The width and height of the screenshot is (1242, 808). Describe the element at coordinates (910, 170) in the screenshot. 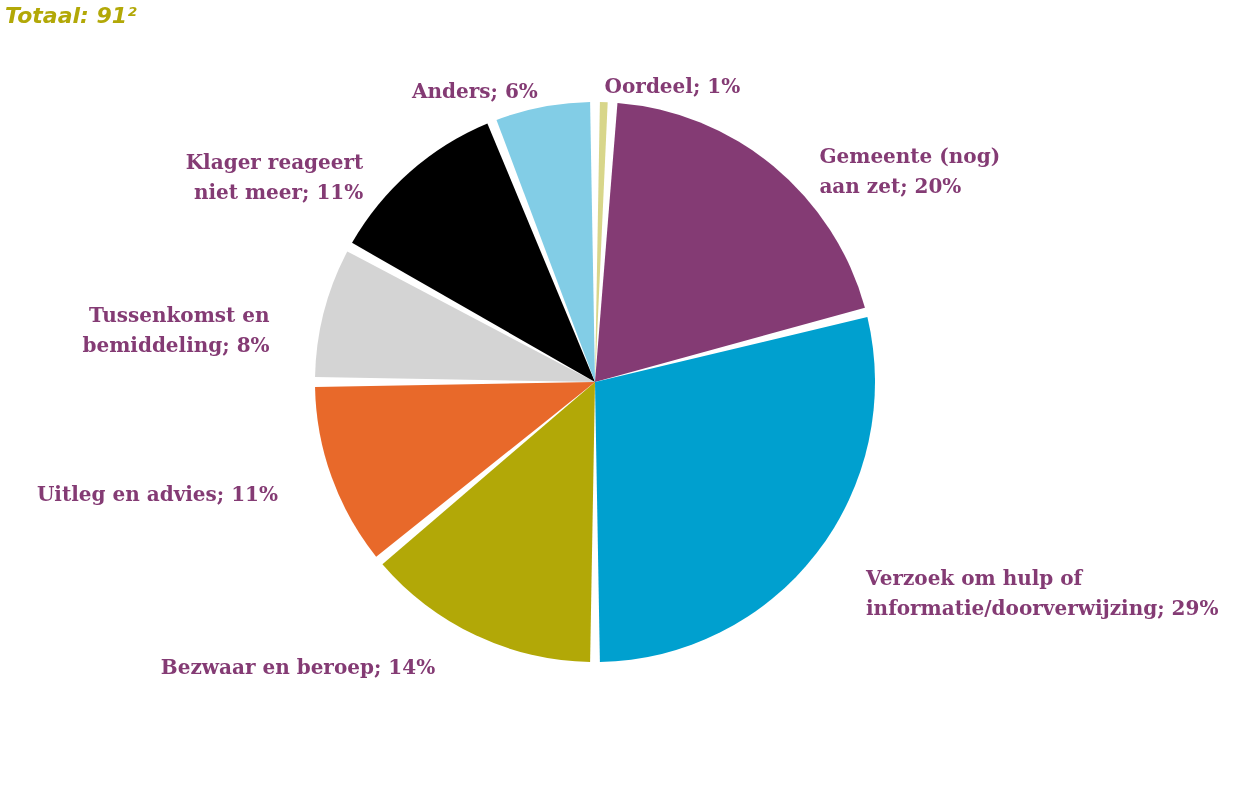

I see `slice-label: Gemeente (nog) aan zet; 20%` at that location.